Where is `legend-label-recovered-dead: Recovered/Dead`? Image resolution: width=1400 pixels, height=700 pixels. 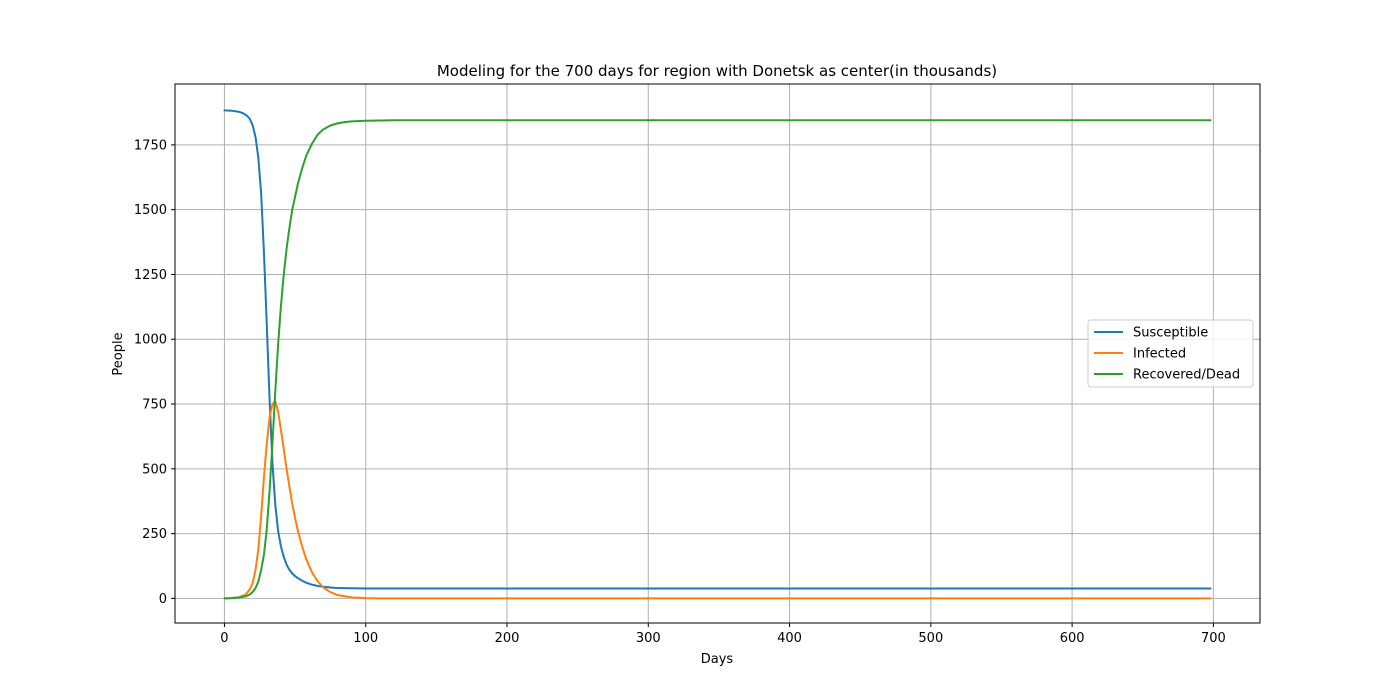 legend-label-recovered-dead: Recovered/Dead is located at coordinates (1186, 375).